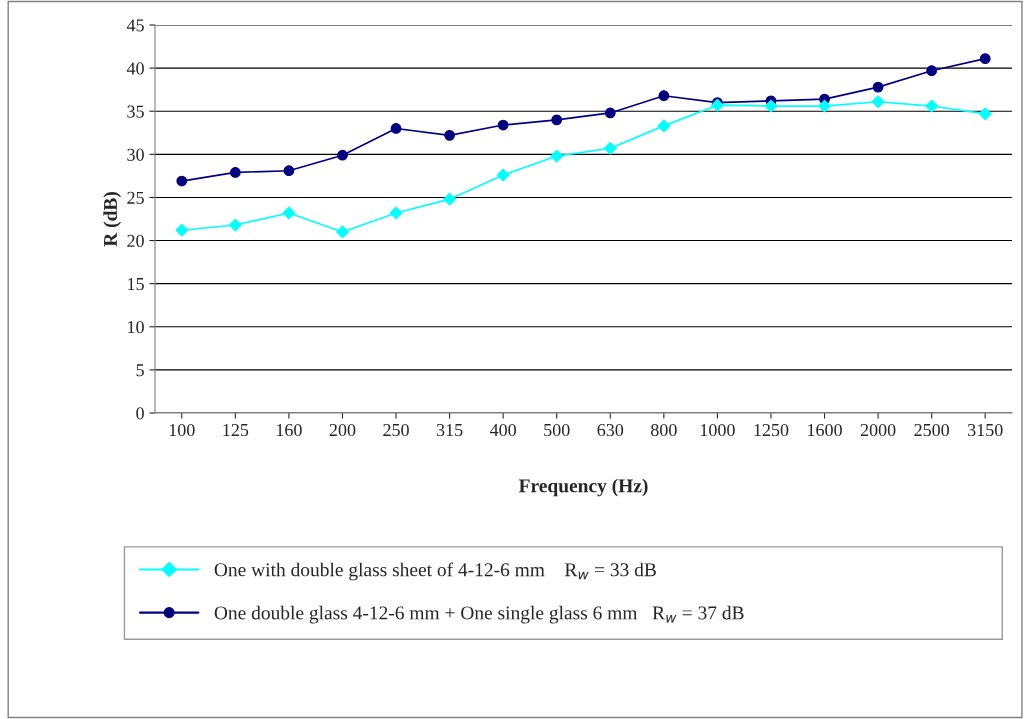 Image resolution: width=1024 pixels, height=719 pixels. Describe the element at coordinates (985, 430) in the screenshot. I see `x-tick-label: 3150` at that location.